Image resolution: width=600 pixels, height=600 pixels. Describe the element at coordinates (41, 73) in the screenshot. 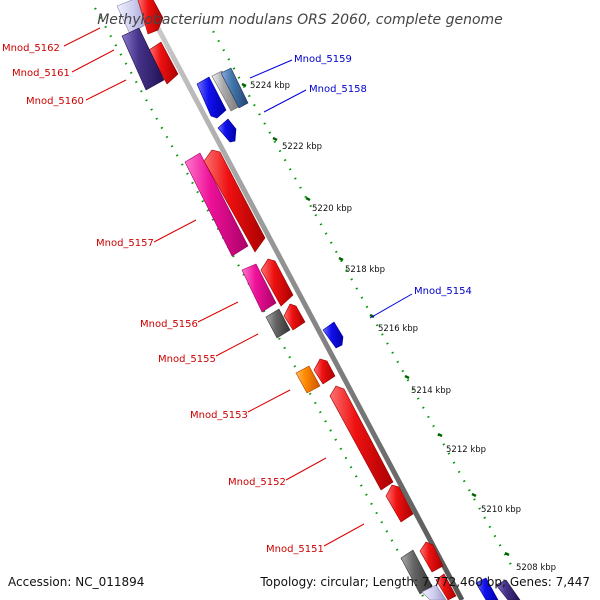

I see `gene-label: Mnod_5161` at that location.